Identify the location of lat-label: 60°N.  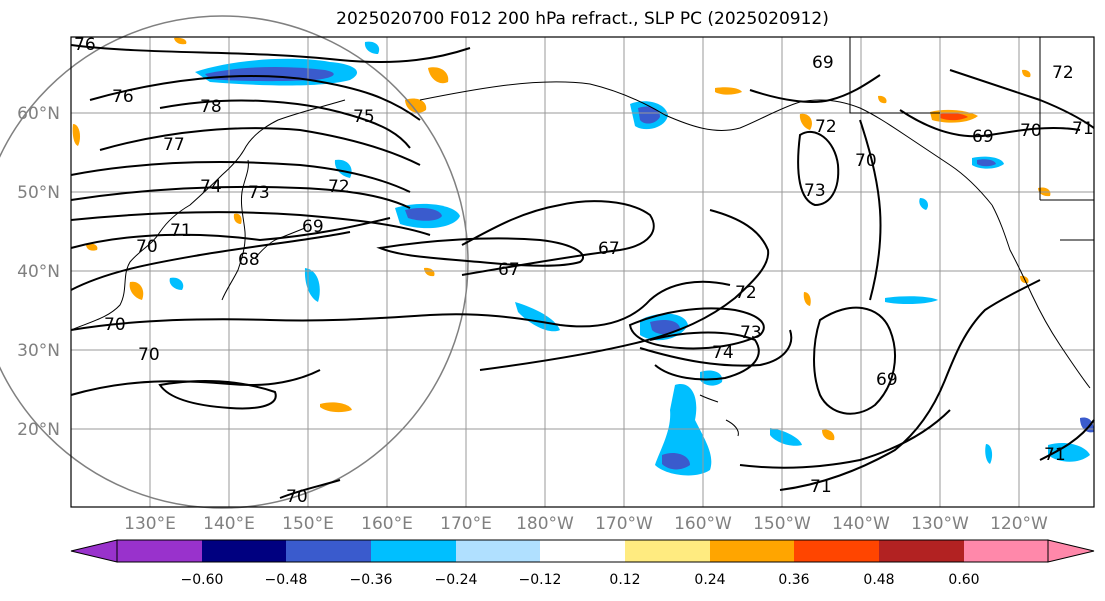
(38, 114).